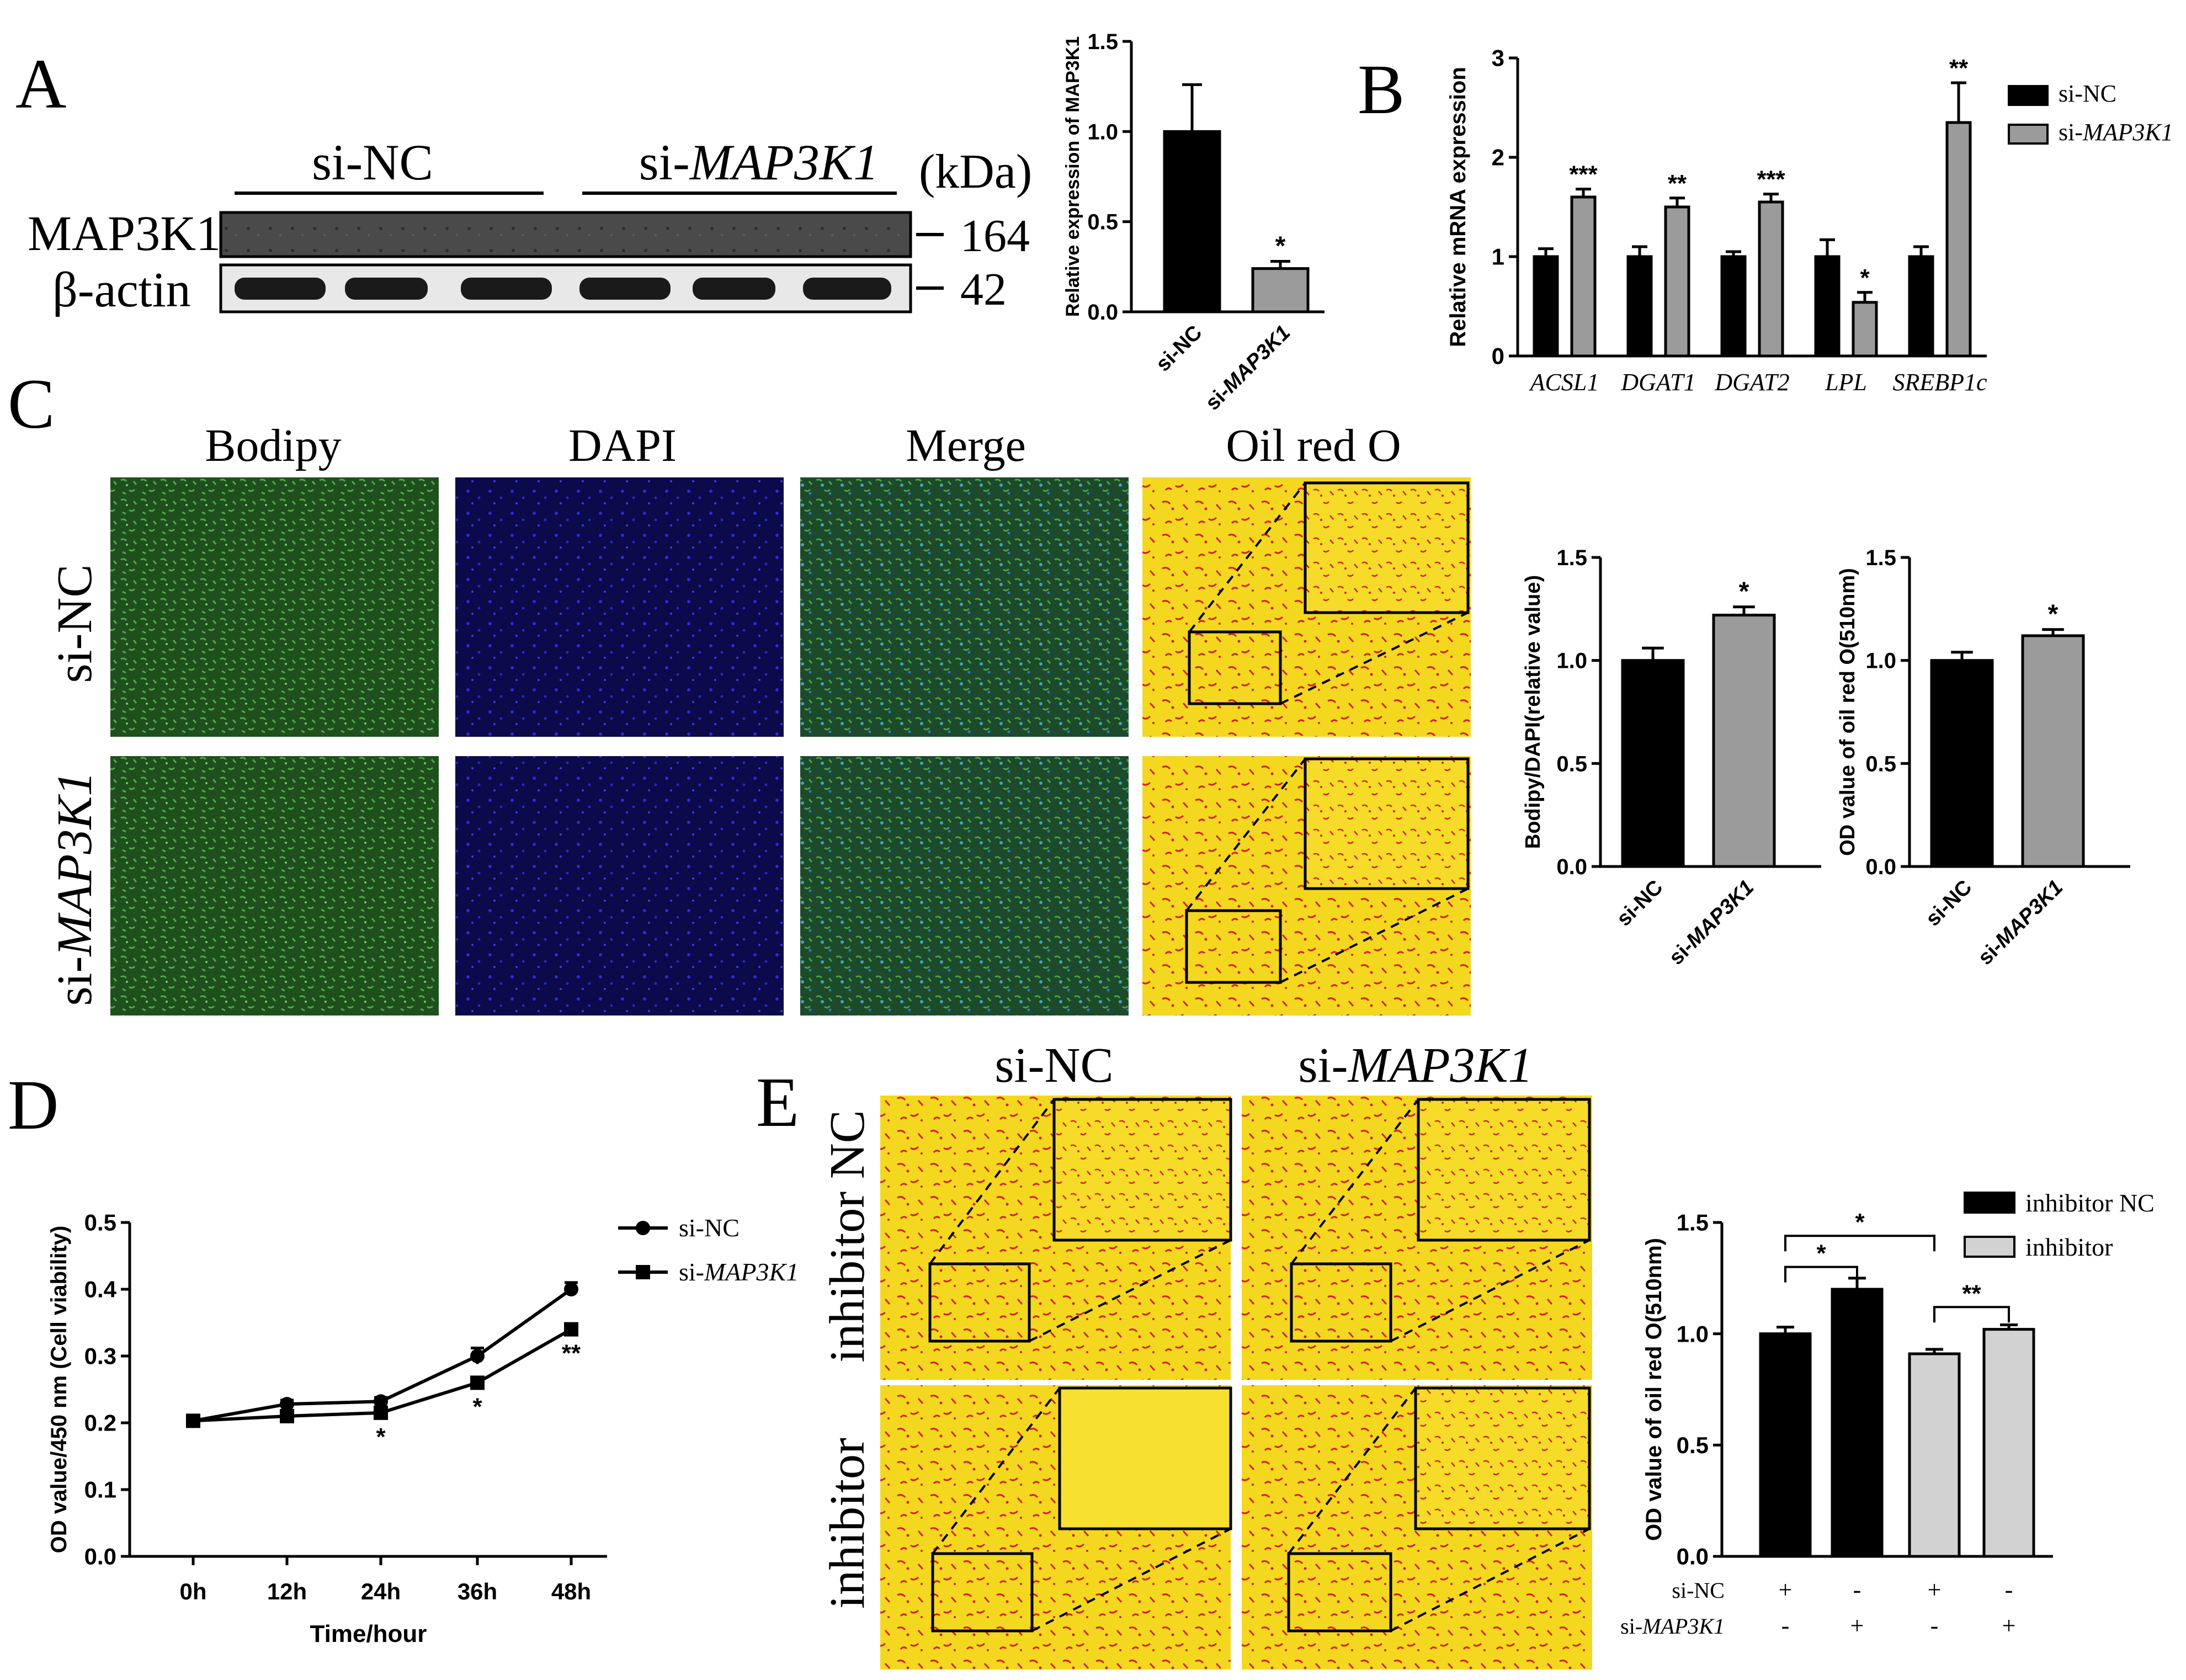  Describe the element at coordinates (1639, 307) in the screenshot. I see `bar-dgat1-si-nc` at that location.